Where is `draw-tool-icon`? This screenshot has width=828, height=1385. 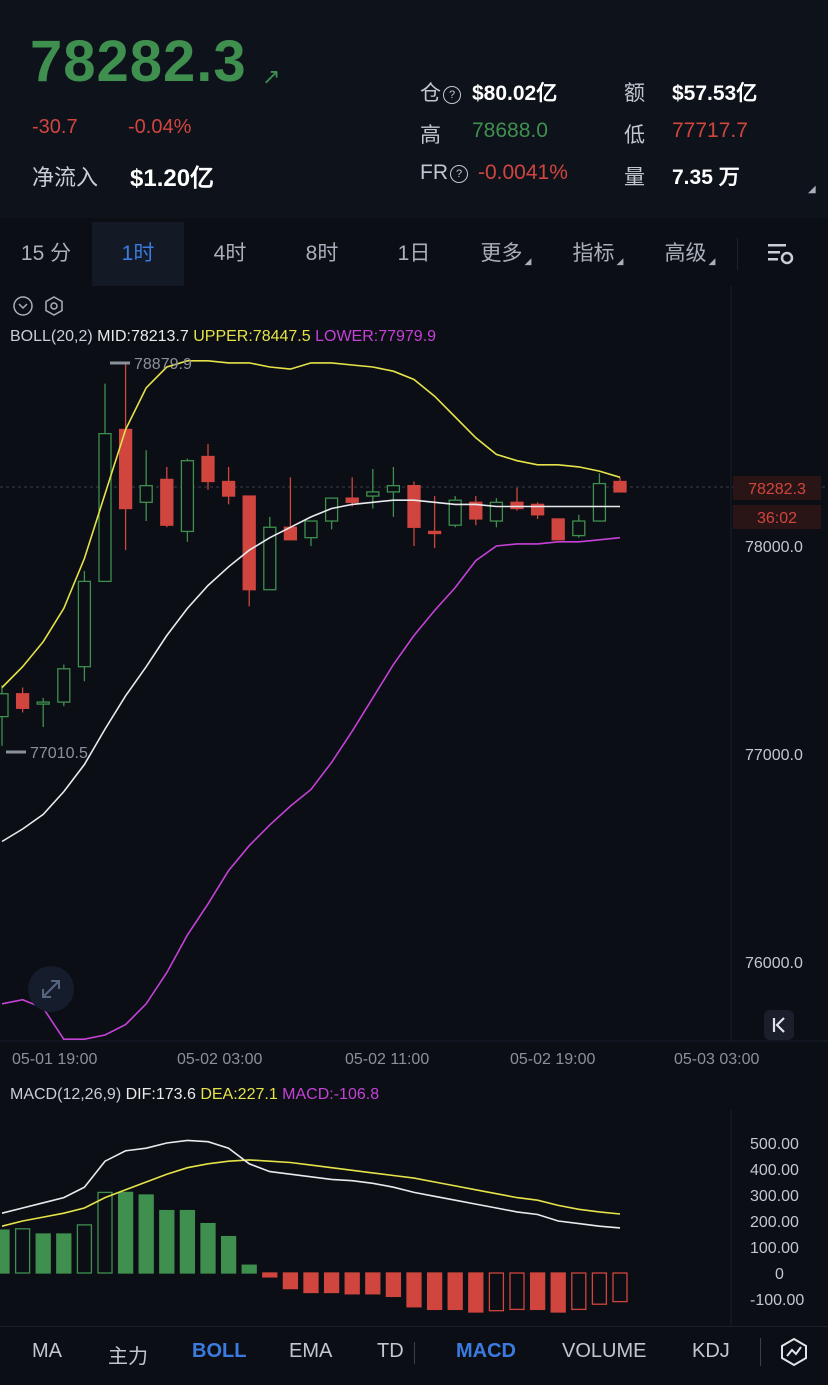 draw-tool-icon is located at coordinates (794, 1354).